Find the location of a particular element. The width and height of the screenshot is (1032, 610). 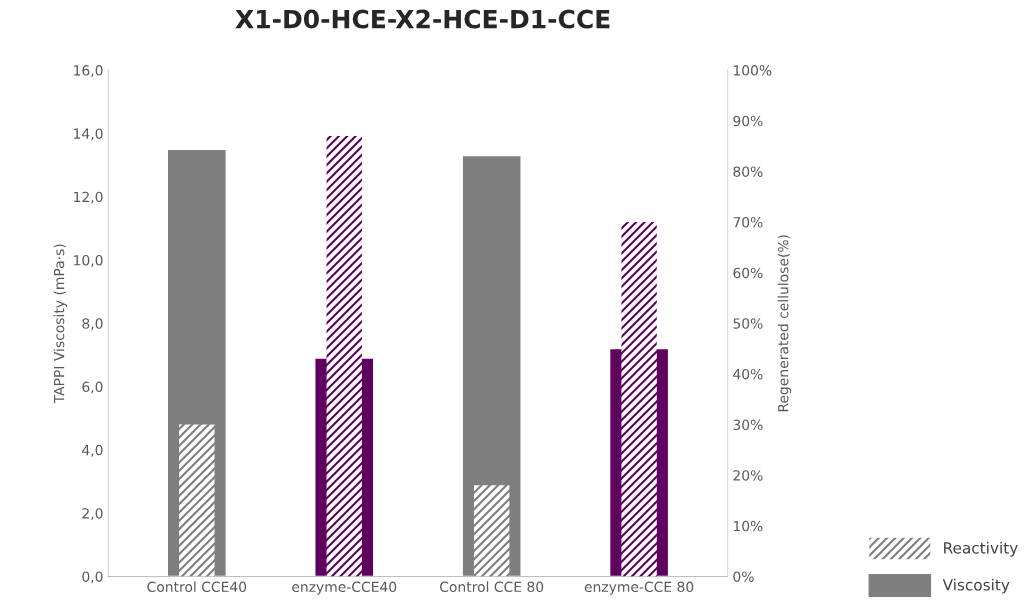

x-tick-label: enzyme-CCE40 is located at coordinates (344, 588).